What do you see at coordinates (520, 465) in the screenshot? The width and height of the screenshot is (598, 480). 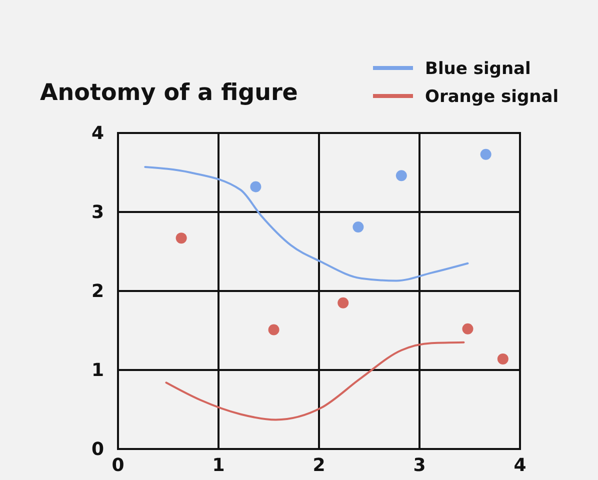 I see `x-tick-label: 4` at bounding box center [520, 465].